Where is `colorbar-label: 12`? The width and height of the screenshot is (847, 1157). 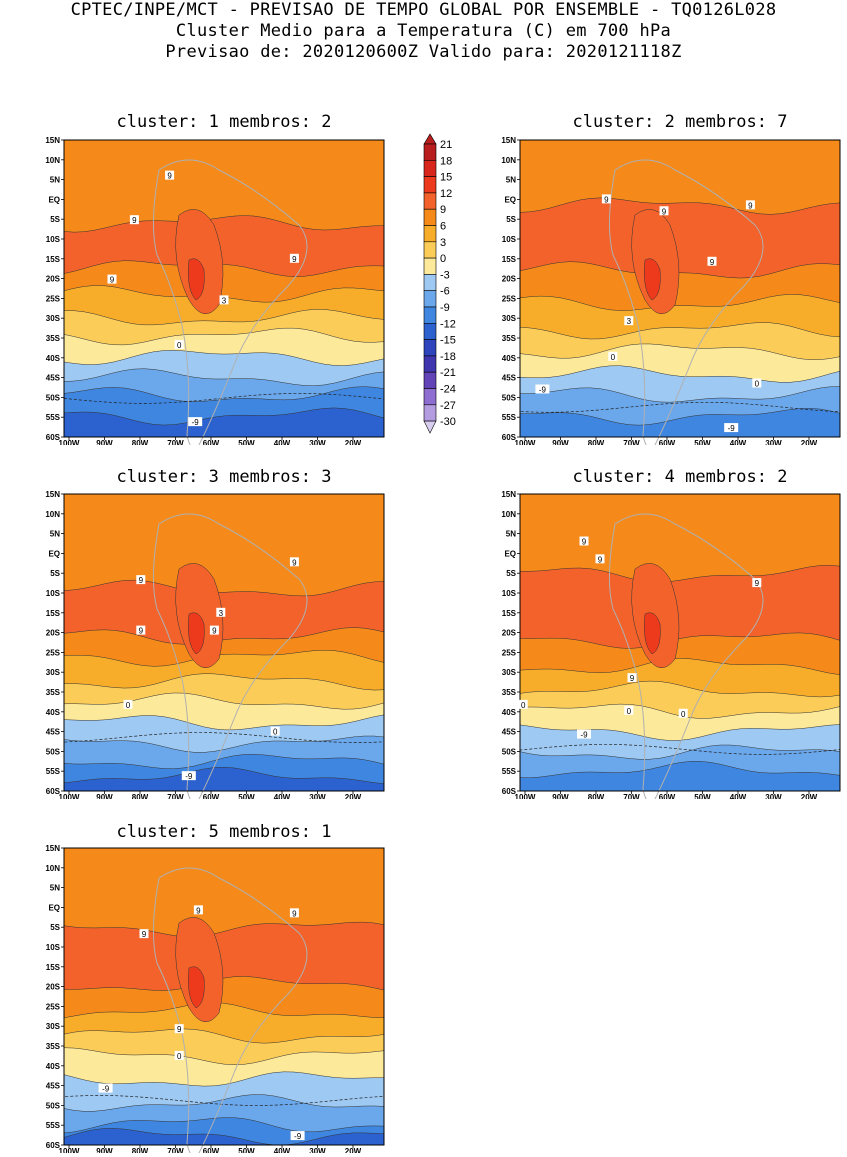 colorbar-label: 12 is located at coordinates (446, 194).